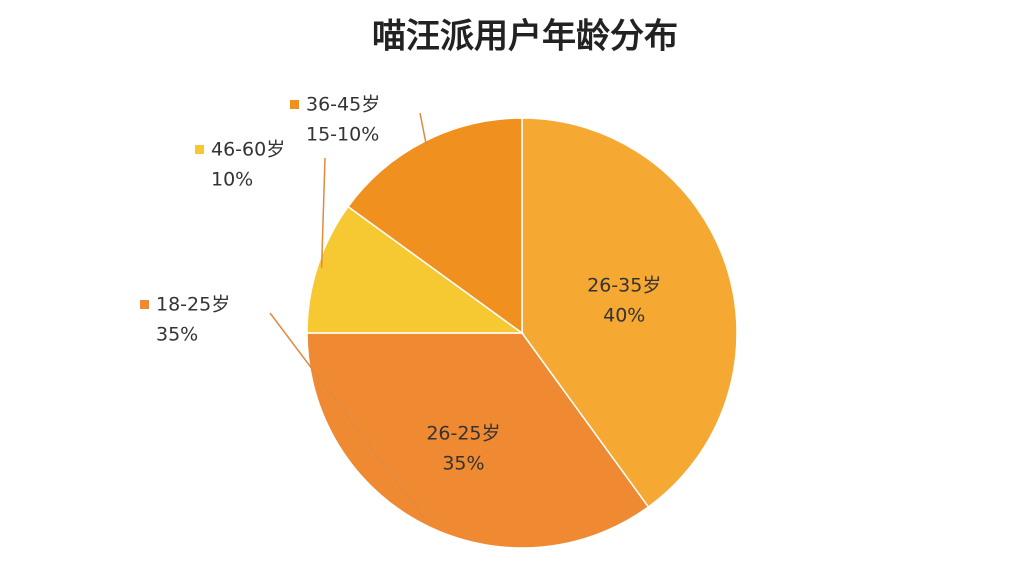  Describe the element at coordinates (463, 463) in the screenshot. I see `slice-value: 35%` at that location.